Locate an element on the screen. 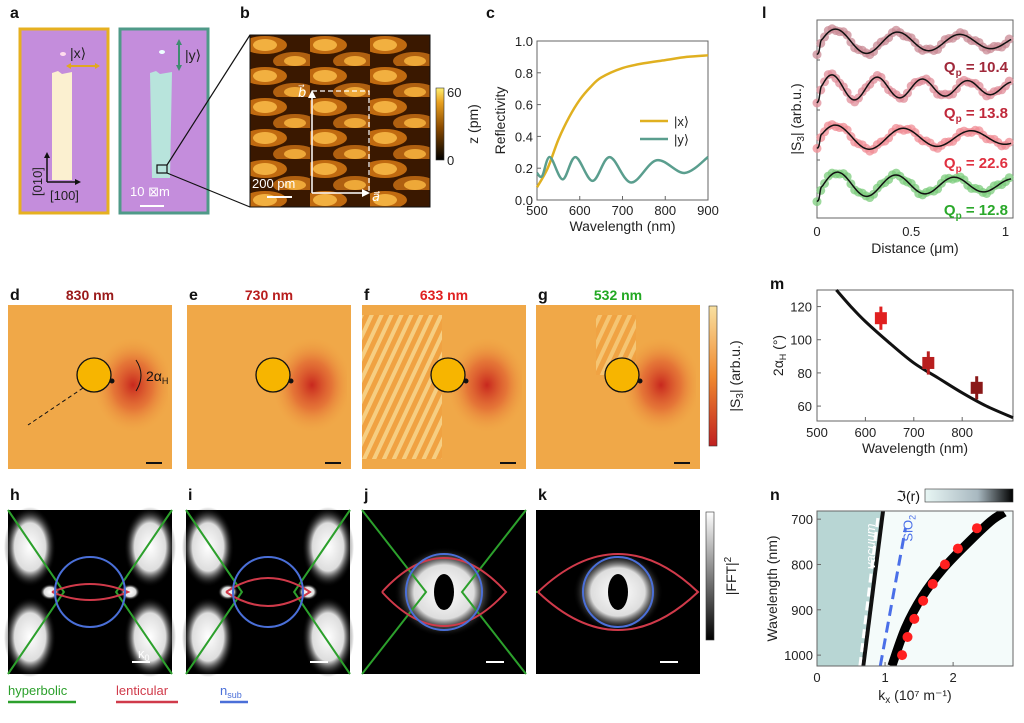 Image resolution: width=1024 pixels, height=723 pixels. imr-colorbar is located at coordinates (969, 495).